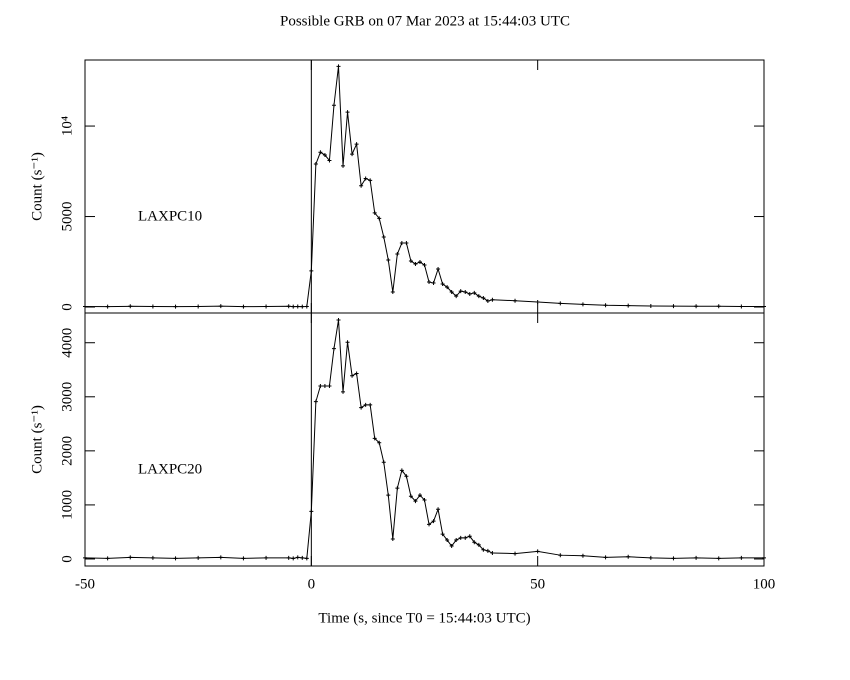 This screenshot has height=680, width=850. Describe the element at coordinates (85, 584) in the screenshot. I see `x-tick-label: -50` at that location.